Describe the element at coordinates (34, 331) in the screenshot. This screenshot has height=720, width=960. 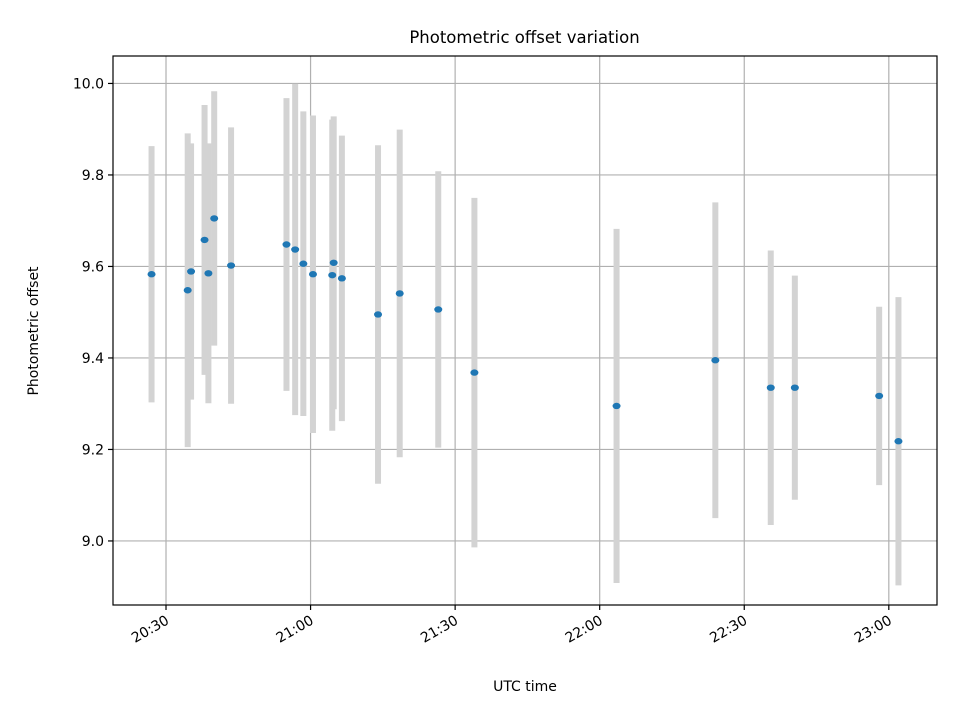
I see `y-axis-label: Photometric offset` at that location.